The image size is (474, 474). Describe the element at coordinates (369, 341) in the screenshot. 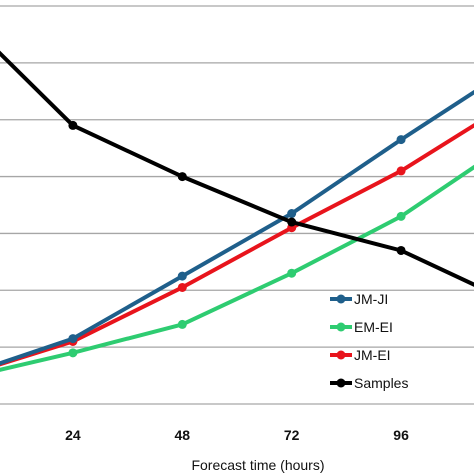

I see `legend: JM-JI EM-EI JM-EI Samples` at that location.